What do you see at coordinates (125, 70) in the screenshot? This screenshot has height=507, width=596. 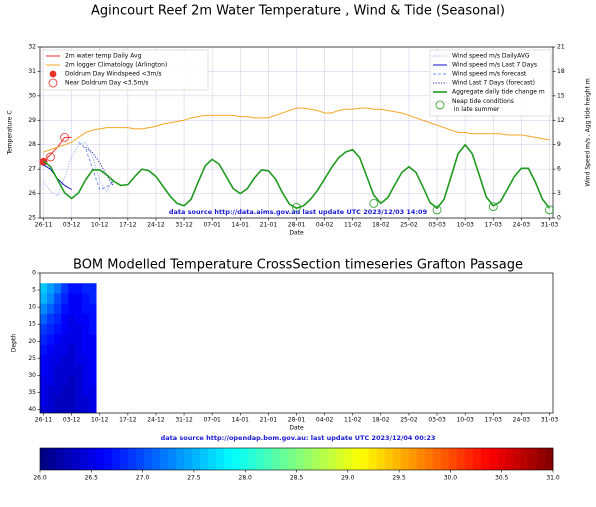 I see `legend-box` at bounding box center [125, 70].